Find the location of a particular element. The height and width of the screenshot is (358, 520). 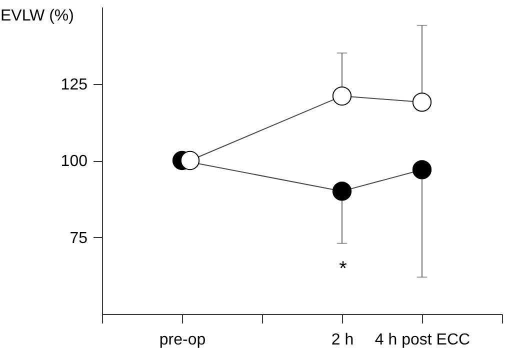

y-axis-title: EVLW (%) is located at coordinates (37, 16).